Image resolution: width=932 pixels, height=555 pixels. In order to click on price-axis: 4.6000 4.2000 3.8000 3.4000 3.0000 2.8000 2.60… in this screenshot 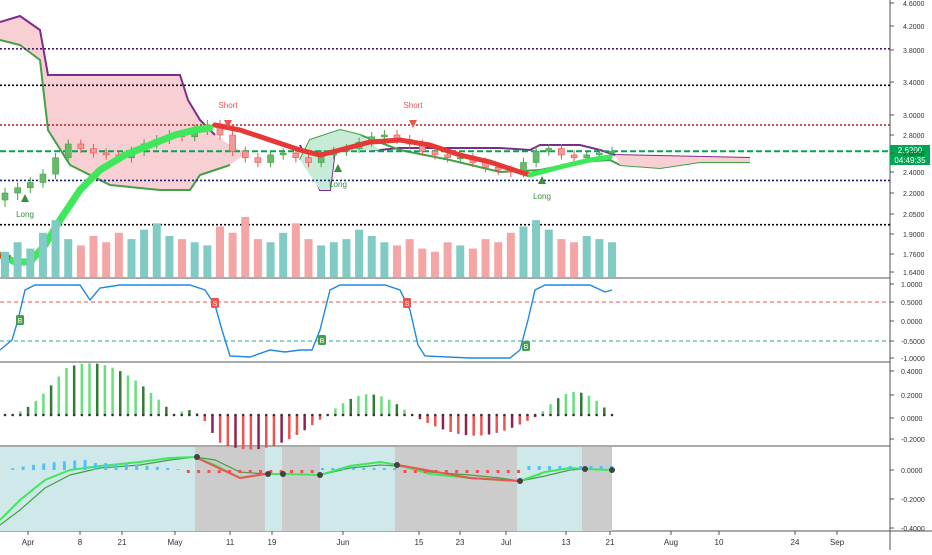, I will do `click(907, 139)`.